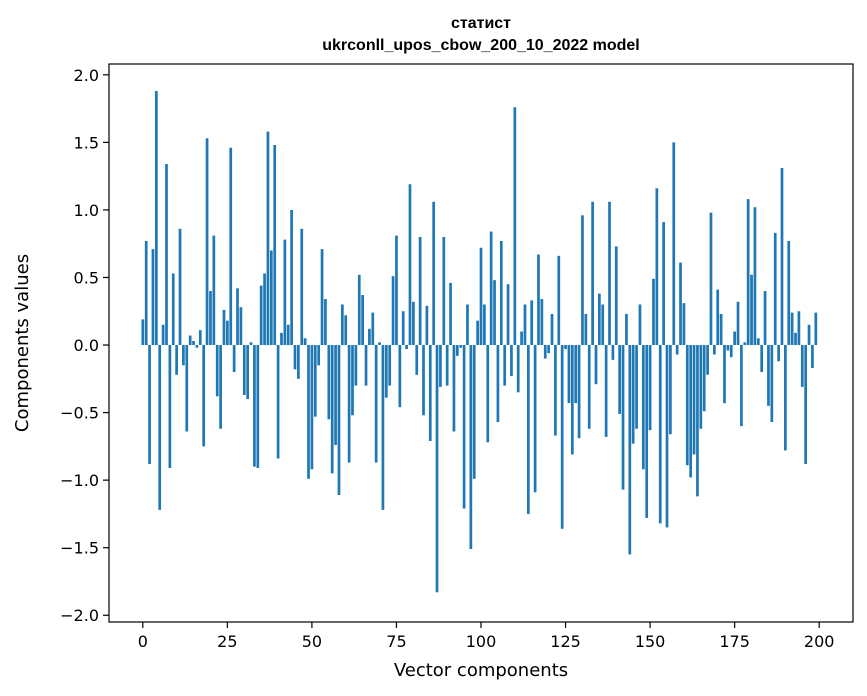 This screenshot has height=696, width=867. What do you see at coordinates (86, 142) in the screenshot?
I see `y-tick-label: 1.5` at bounding box center [86, 142].